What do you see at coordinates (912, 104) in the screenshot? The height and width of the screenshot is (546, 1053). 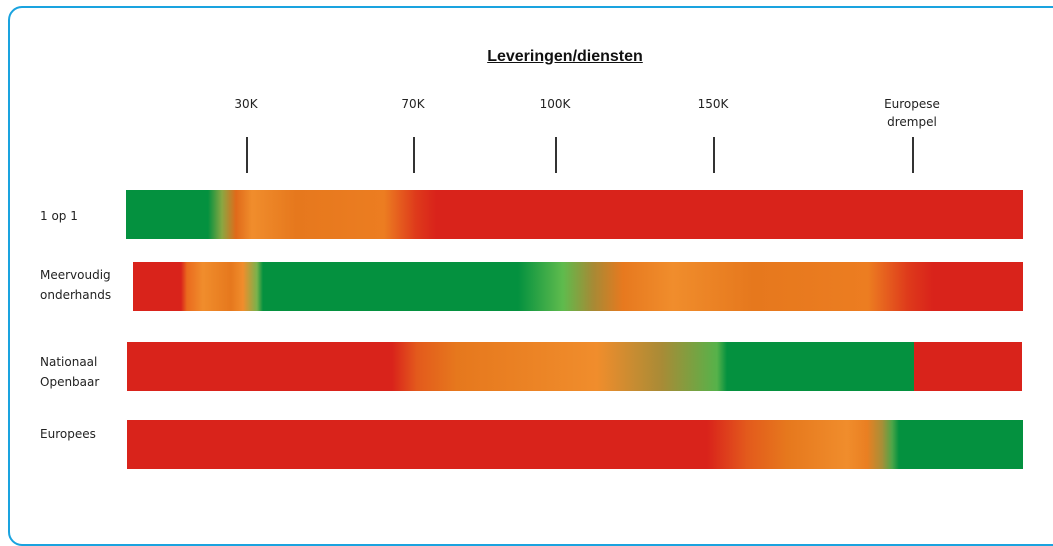 I see `threshold-label-line: Europese` at bounding box center [912, 104].